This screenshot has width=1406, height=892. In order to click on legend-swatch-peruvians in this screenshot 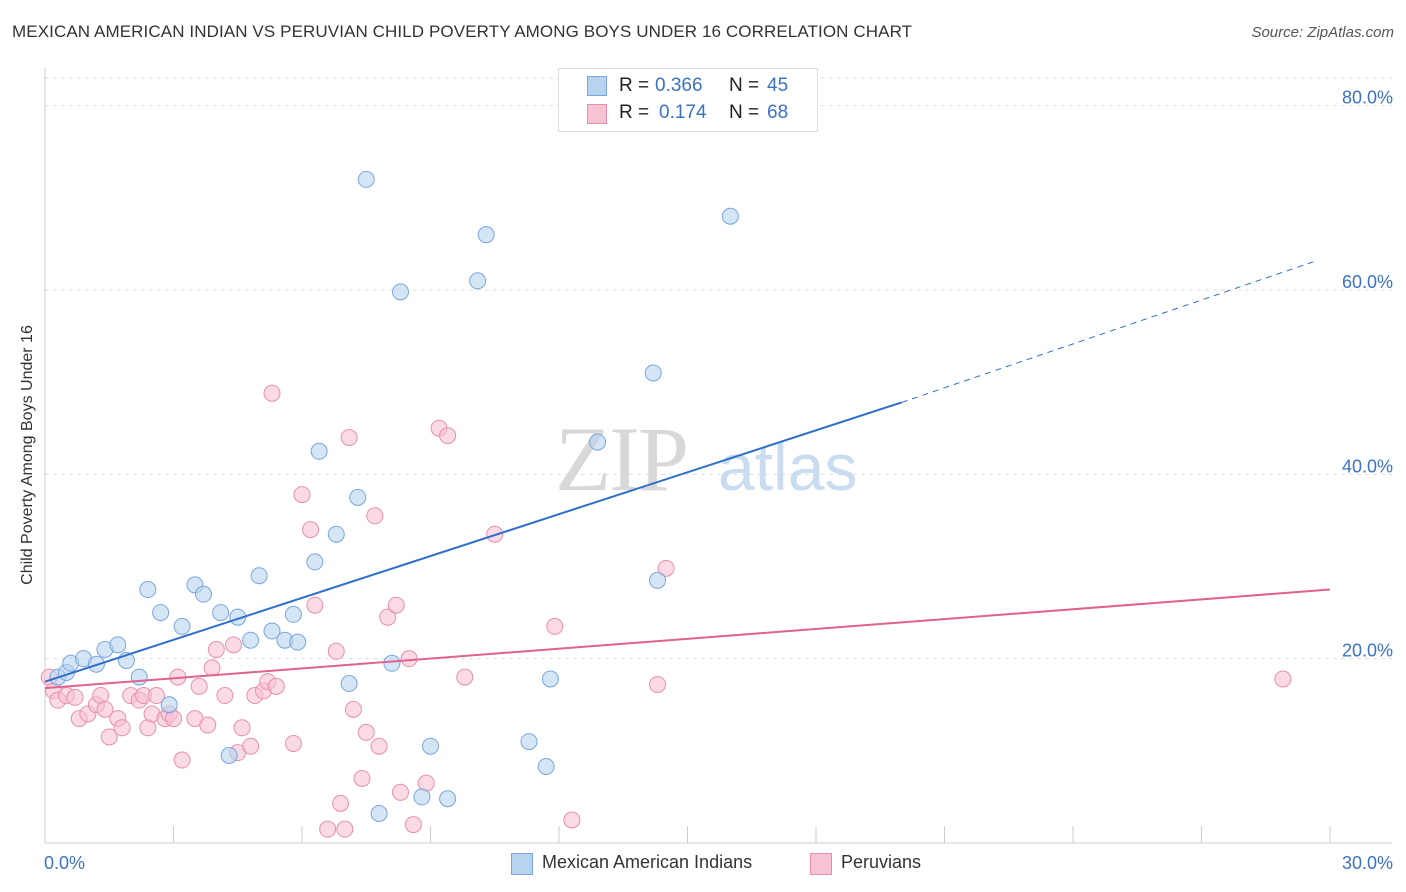, I will do `click(821, 864)`.